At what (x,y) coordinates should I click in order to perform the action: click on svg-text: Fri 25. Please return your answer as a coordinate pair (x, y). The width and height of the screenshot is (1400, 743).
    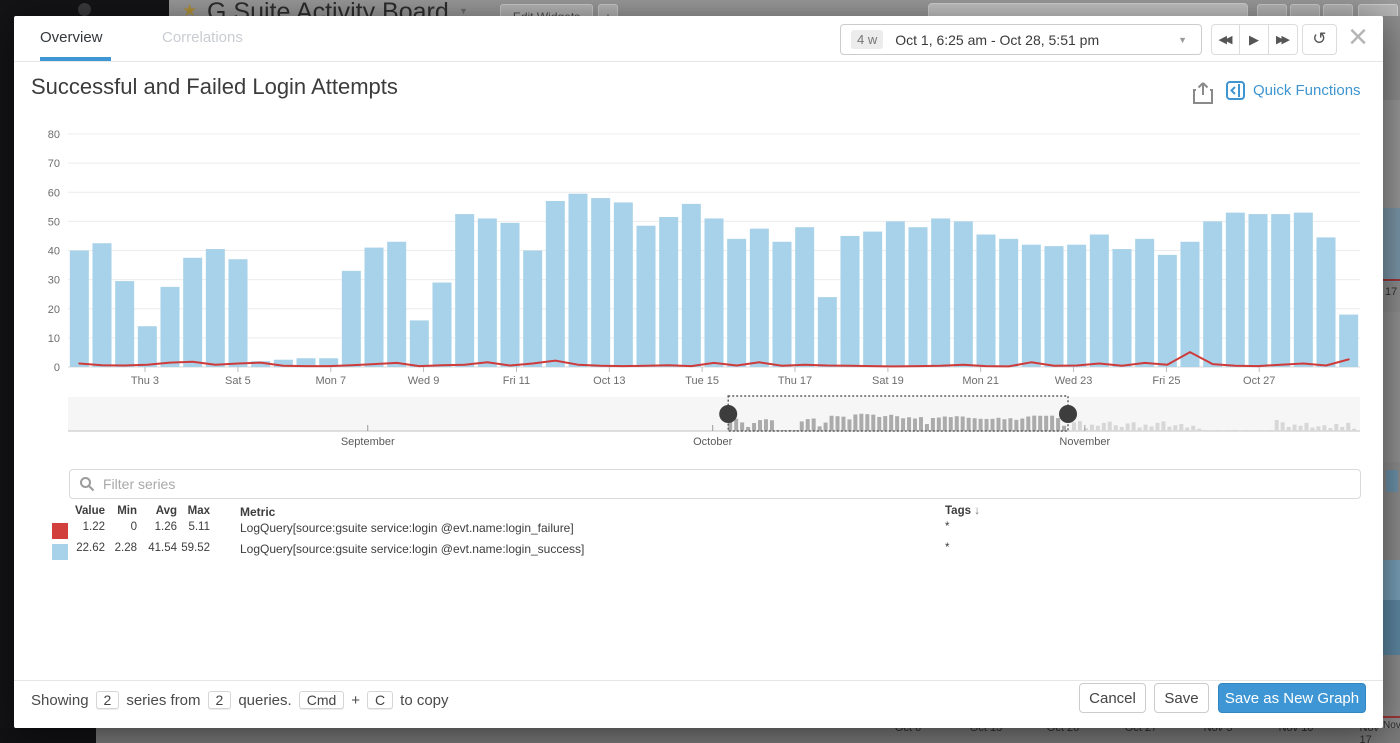
    Looking at the image, I should click on (1166, 381).